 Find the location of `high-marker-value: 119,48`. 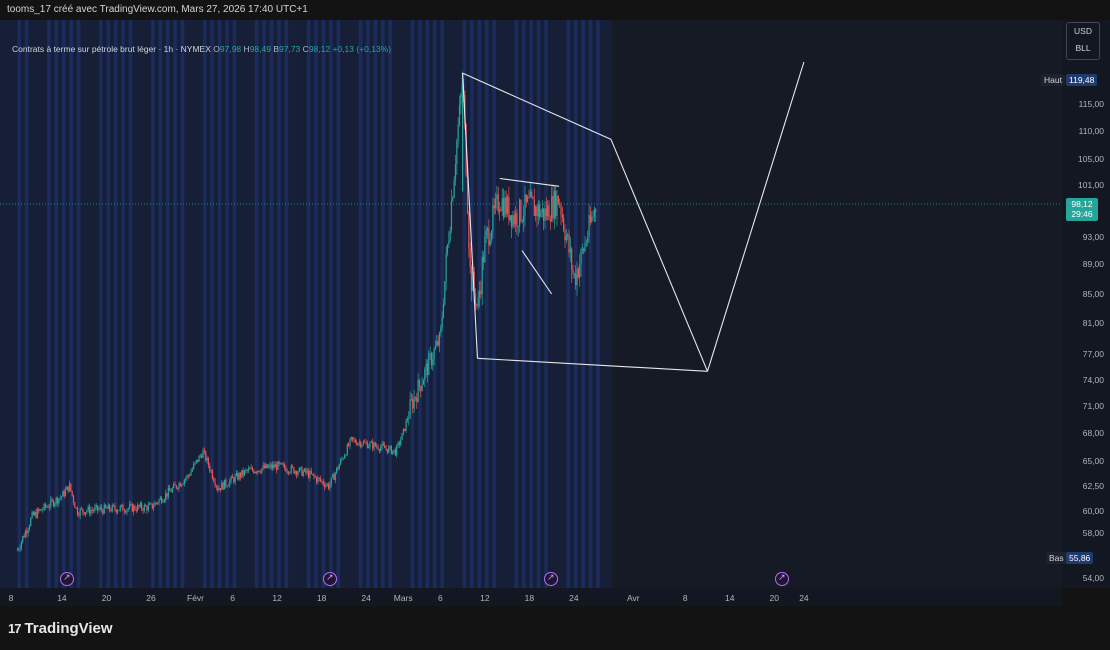

high-marker-value: 119,48 is located at coordinates (1082, 80).